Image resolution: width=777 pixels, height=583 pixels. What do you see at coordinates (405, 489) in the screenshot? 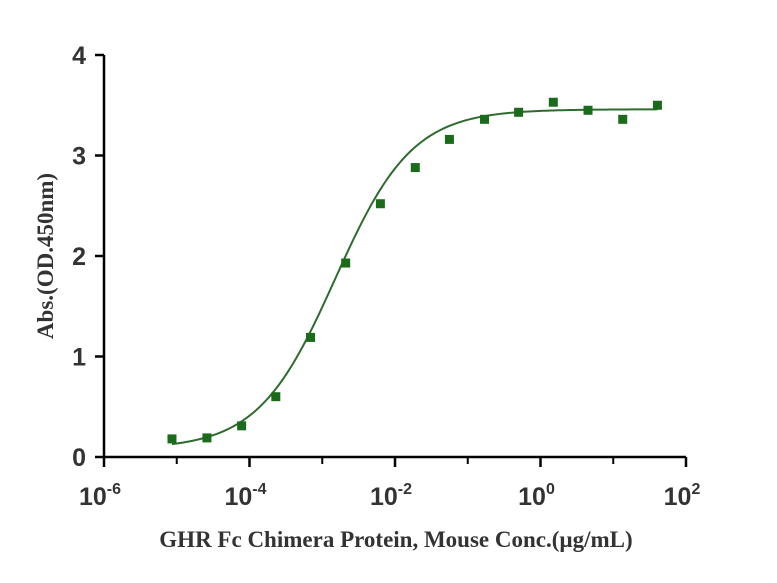
I see `x-tick-exponent: -2` at bounding box center [405, 489].